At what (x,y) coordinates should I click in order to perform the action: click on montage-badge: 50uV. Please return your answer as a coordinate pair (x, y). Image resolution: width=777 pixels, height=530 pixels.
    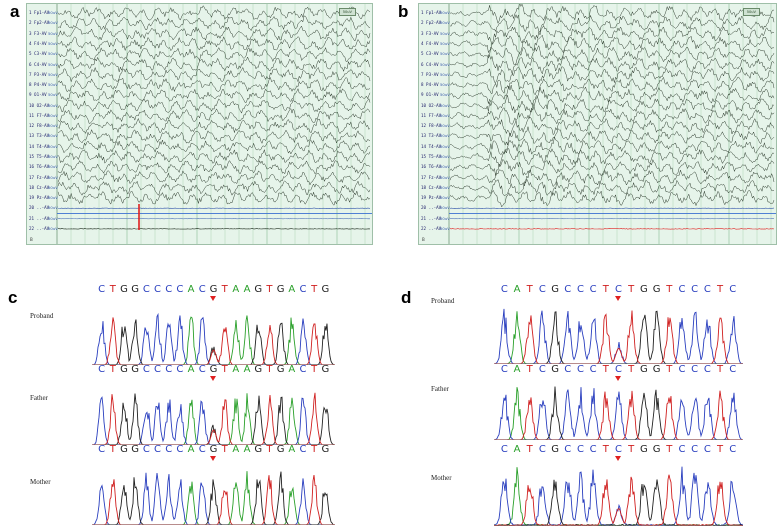
    Looking at the image, I should click on (347, 12).